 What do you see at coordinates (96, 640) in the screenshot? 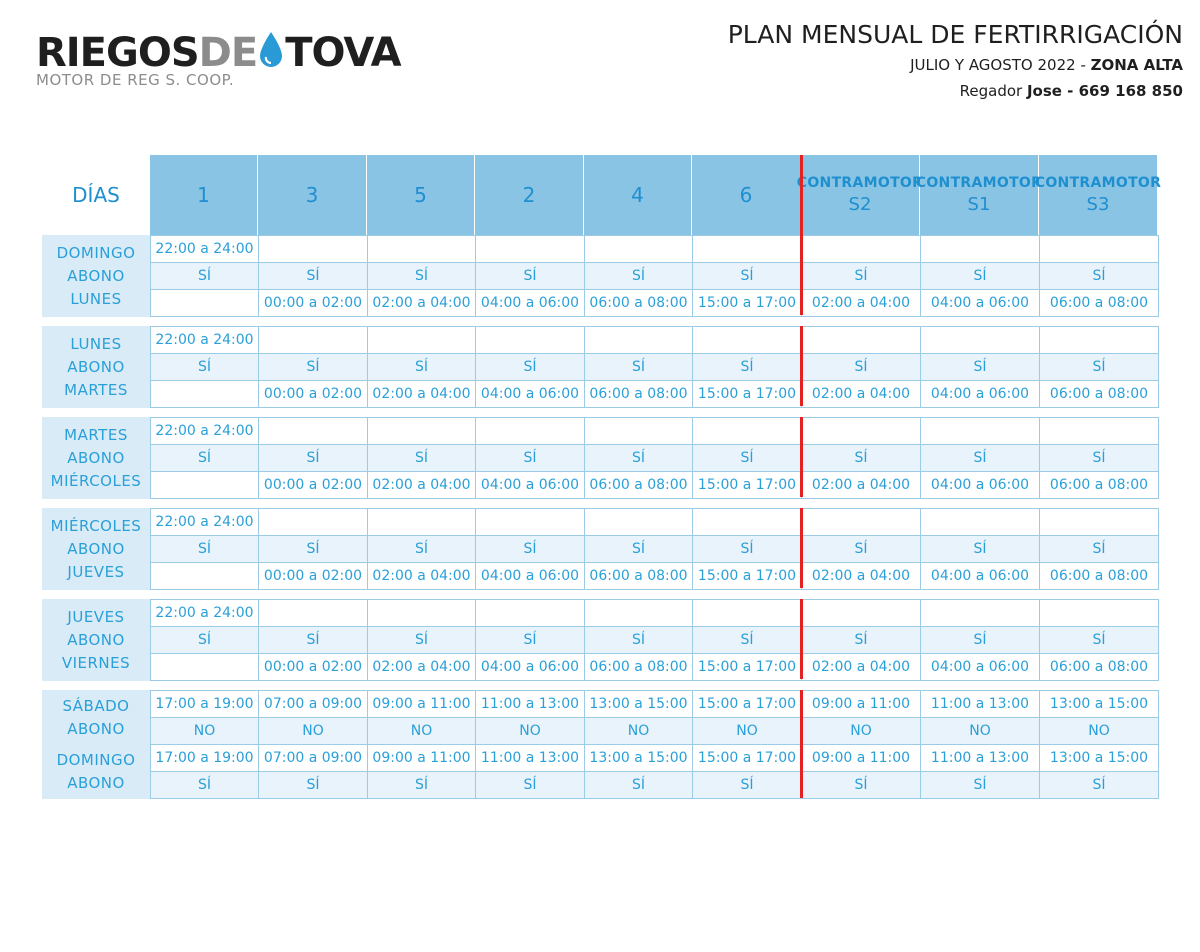
I see `day-group-label: JUEVES ABONO VIERNES` at bounding box center [96, 640].